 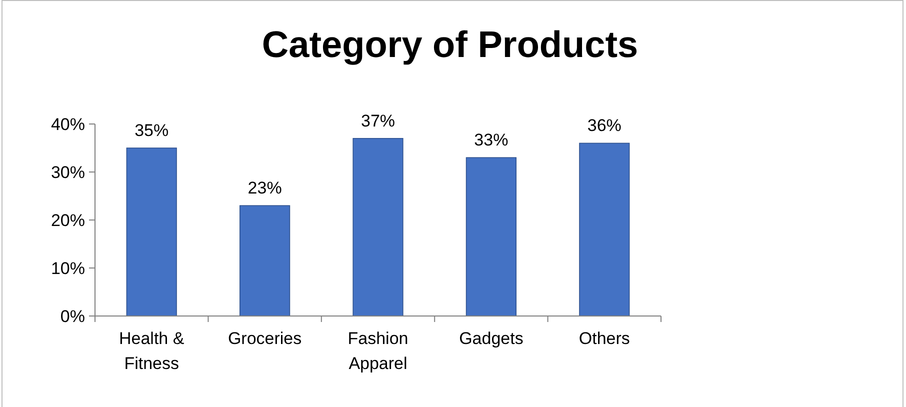 I want to click on y-tick-label: 40%, so click(x=67, y=124).